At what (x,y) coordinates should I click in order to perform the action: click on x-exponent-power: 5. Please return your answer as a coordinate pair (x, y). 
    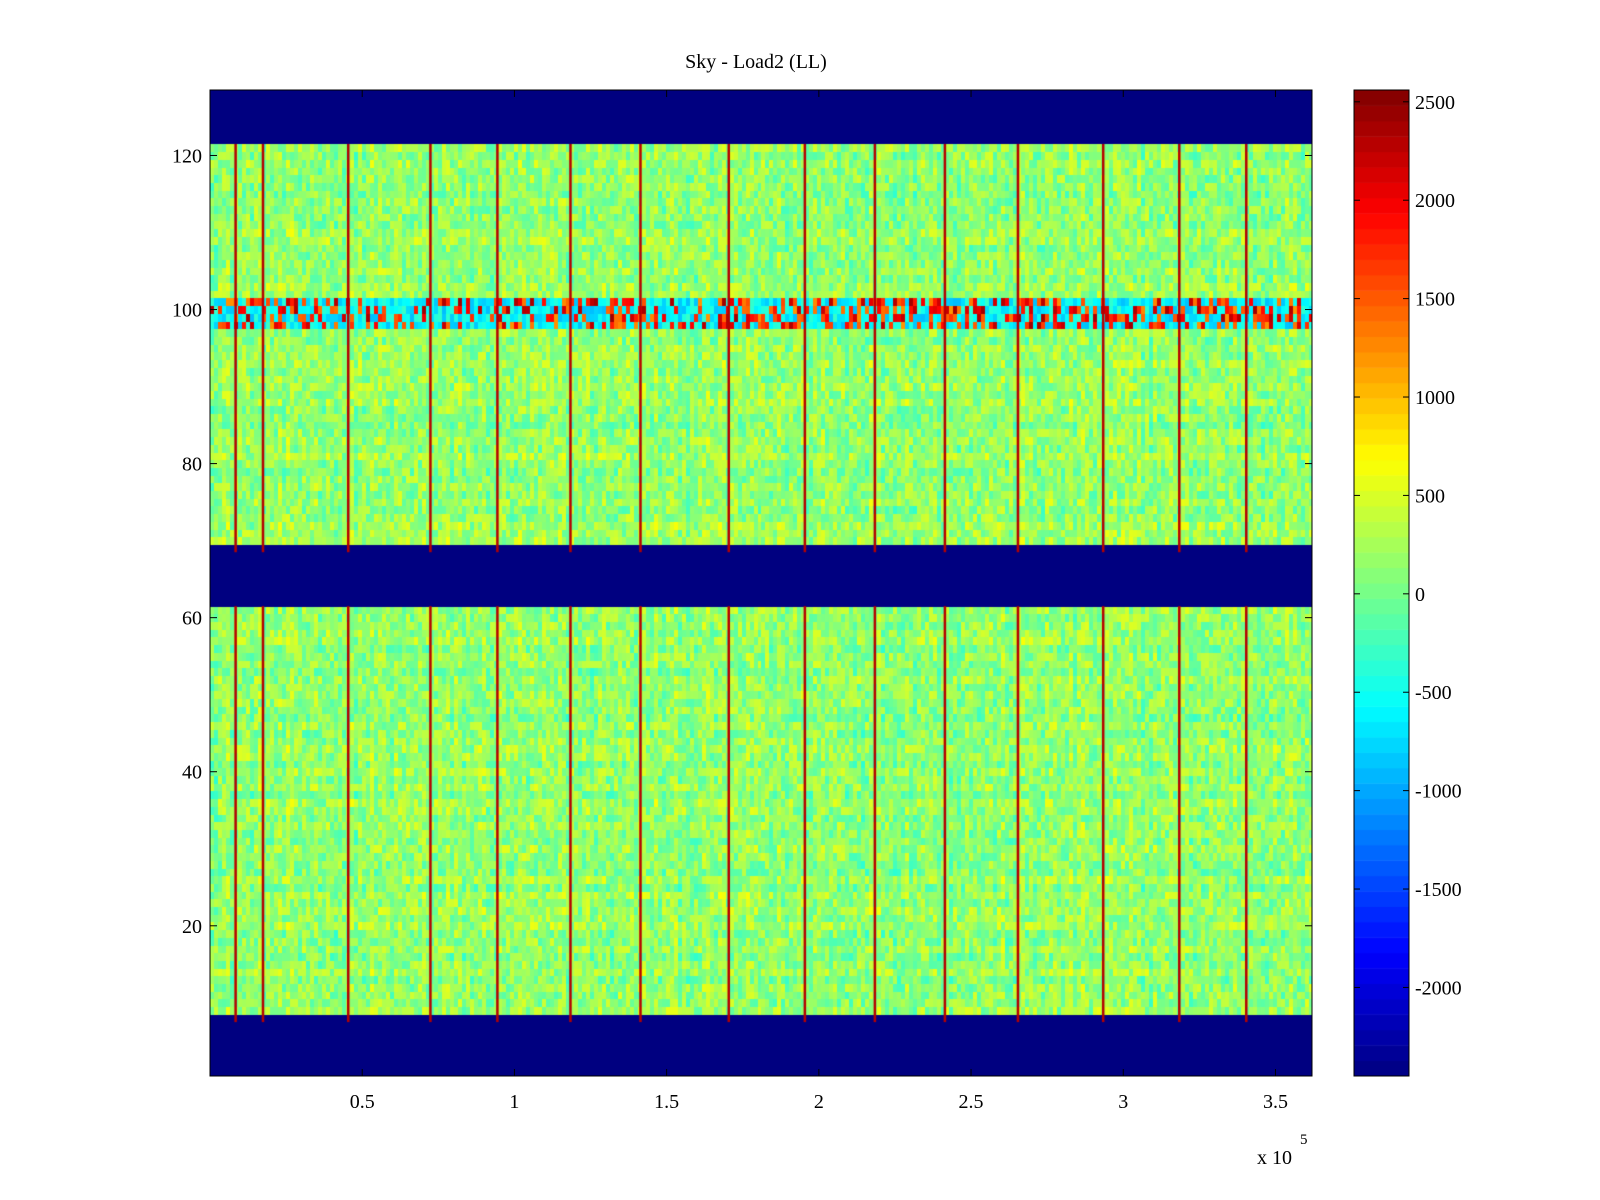
    Looking at the image, I should click on (1304, 1140).